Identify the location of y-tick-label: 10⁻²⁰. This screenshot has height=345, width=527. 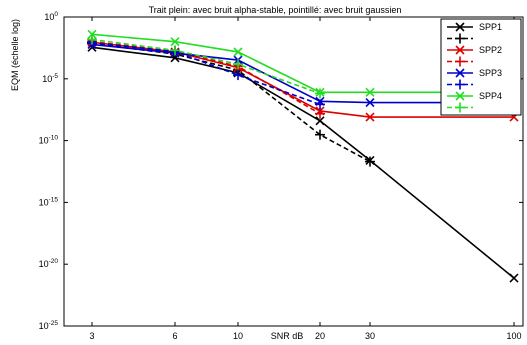
(49, 263).